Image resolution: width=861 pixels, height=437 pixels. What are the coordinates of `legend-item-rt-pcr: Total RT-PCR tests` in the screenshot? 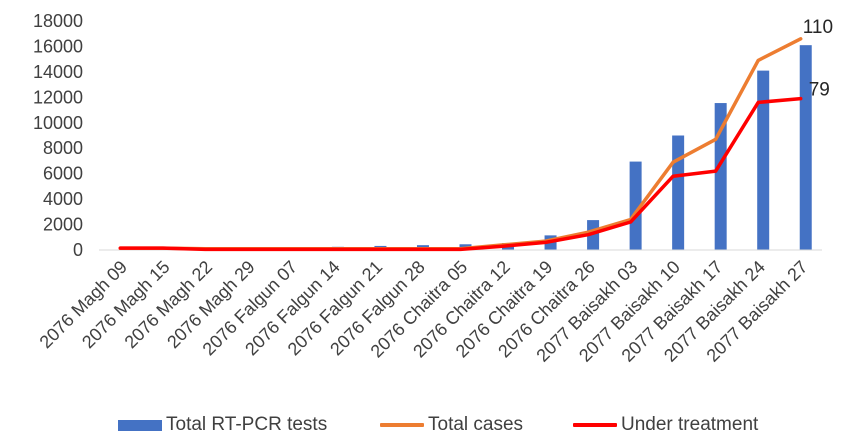 It's located at (222, 425).